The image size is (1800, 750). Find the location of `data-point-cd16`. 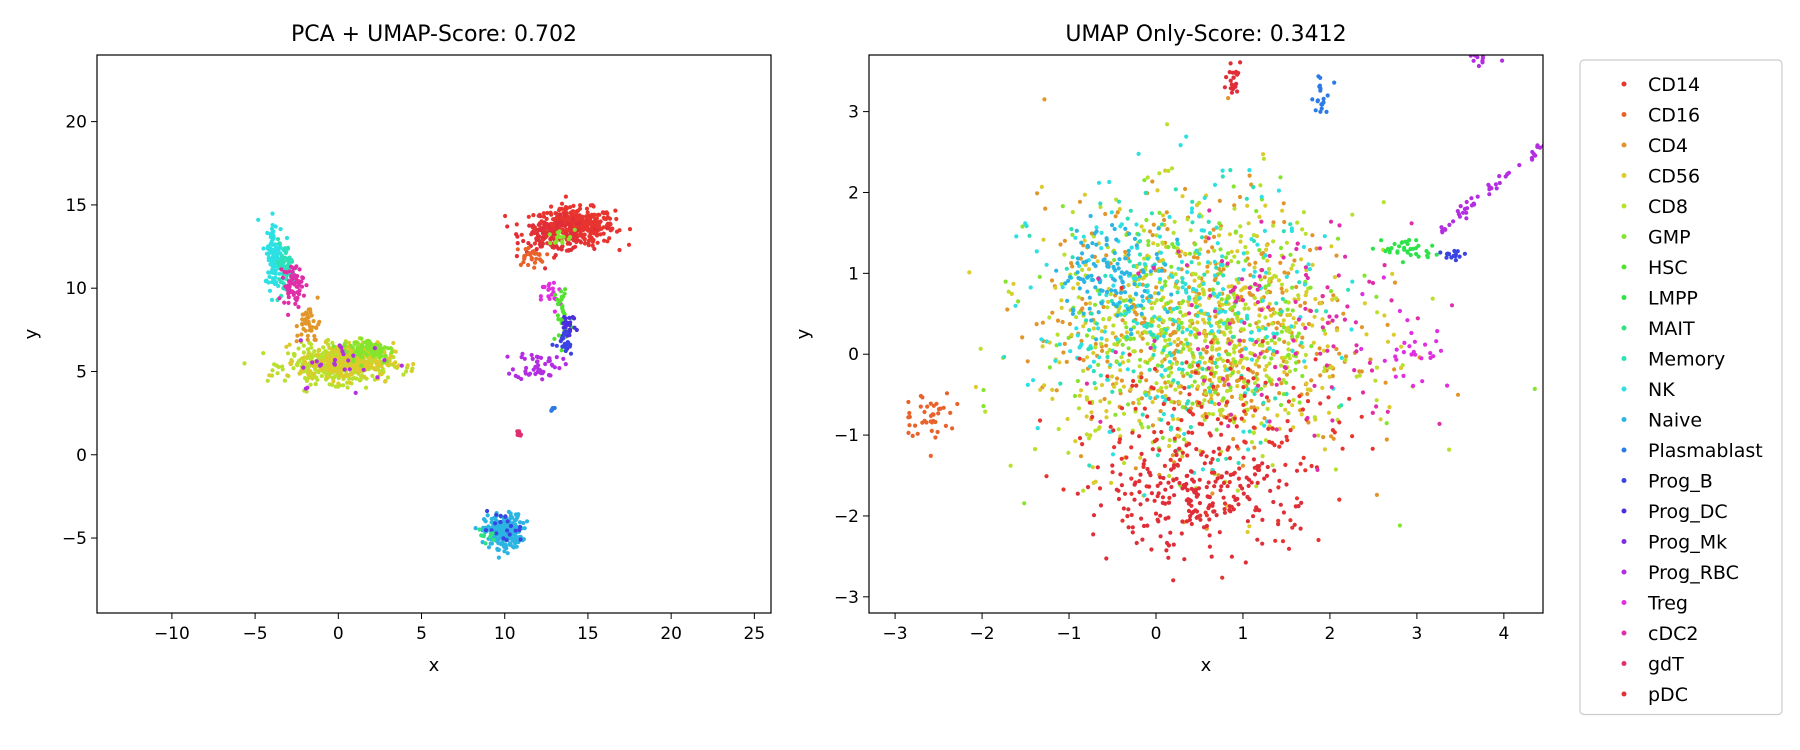

data-point-cd16 is located at coordinates (920, 406).